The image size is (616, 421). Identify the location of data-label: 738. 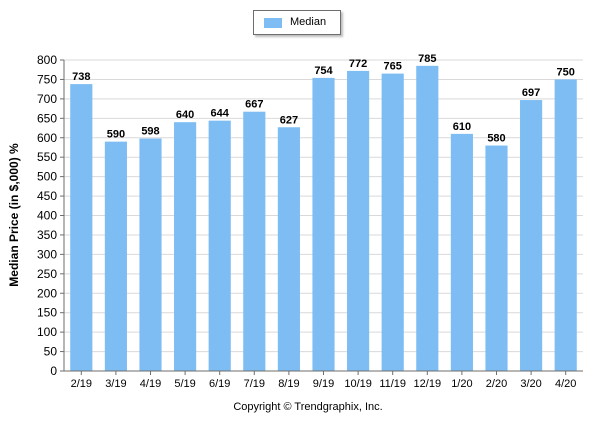
(81, 77).